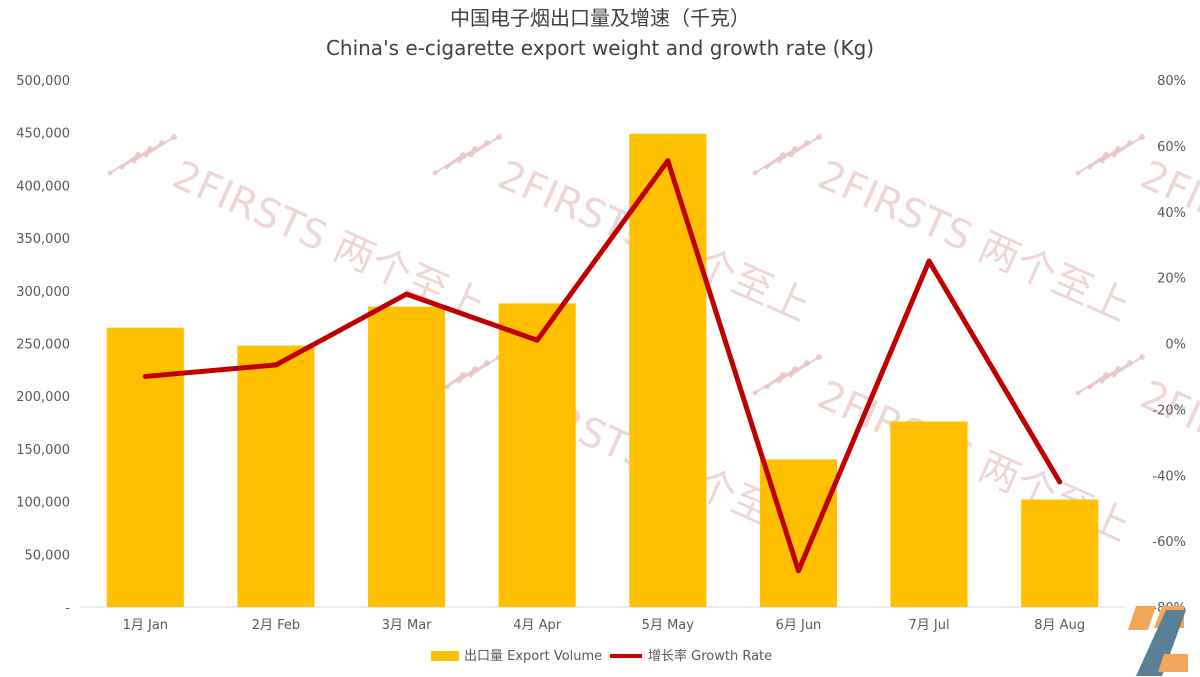 The width and height of the screenshot is (1200, 677). What do you see at coordinates (43, 503) in the screenshot?
I see `y-left-tick-label: 100,000` at bounding box center [43, 503].